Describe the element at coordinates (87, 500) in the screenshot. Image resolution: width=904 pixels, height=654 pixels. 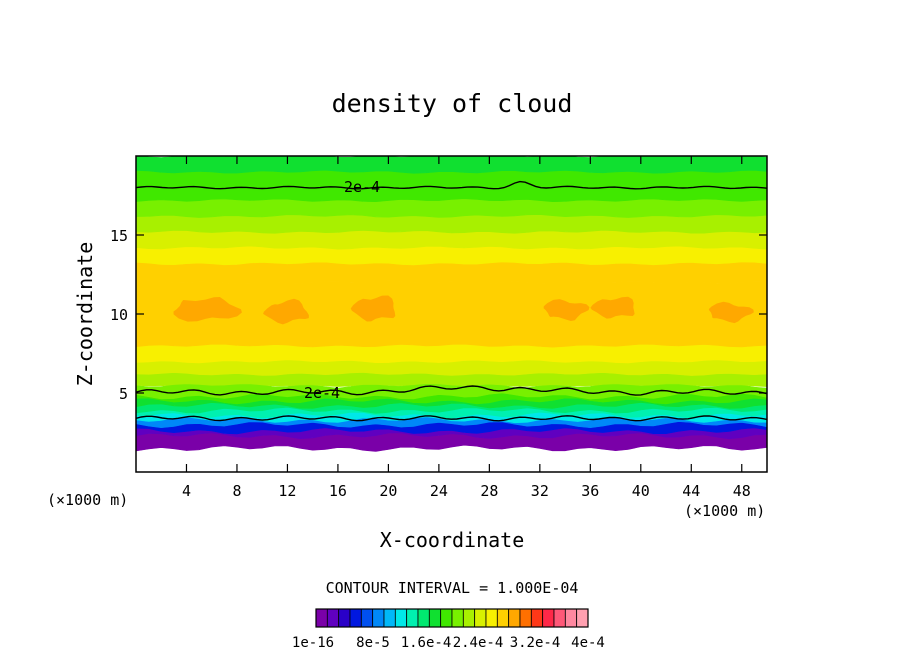
I see `x-unit-label-left: (×1000 m)` at that location.